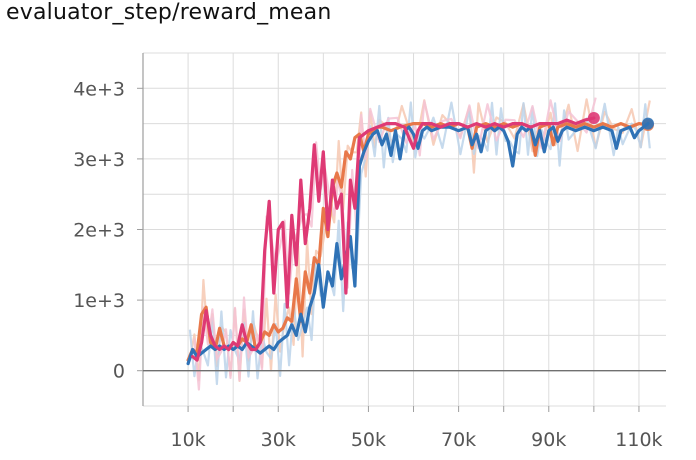  Describe the element at coordinates (458, 440) in the screenshot. I see `x-tick-label: 70k` at that location.